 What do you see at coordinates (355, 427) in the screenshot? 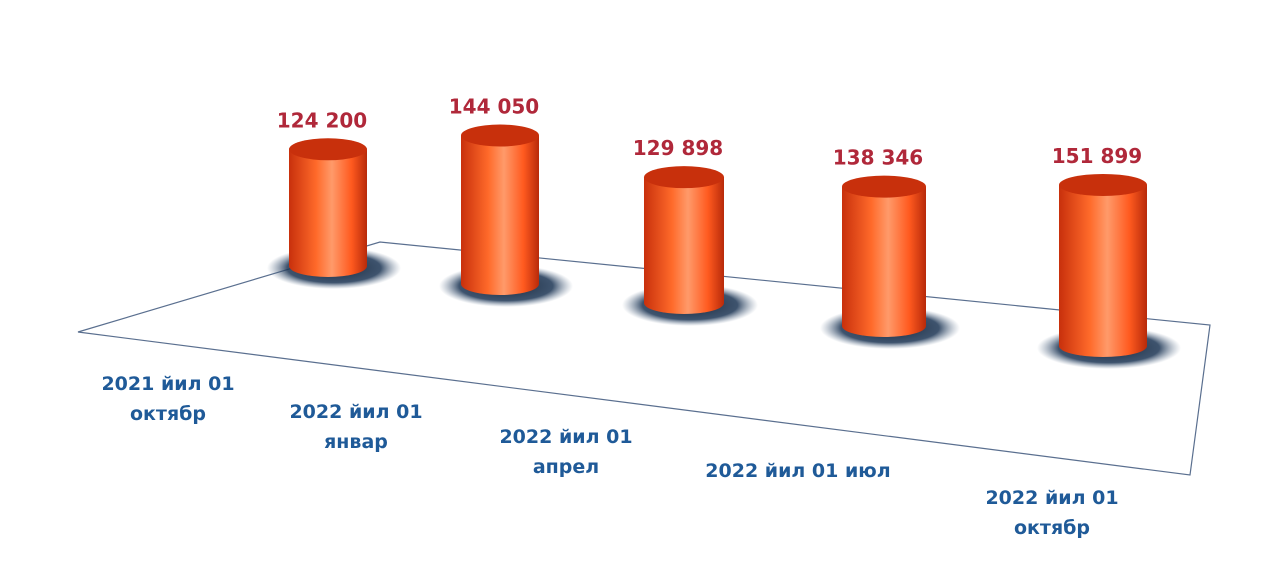
I see `category-label-2: 2022 йил 01 январ` at bounding box center [355, 427].